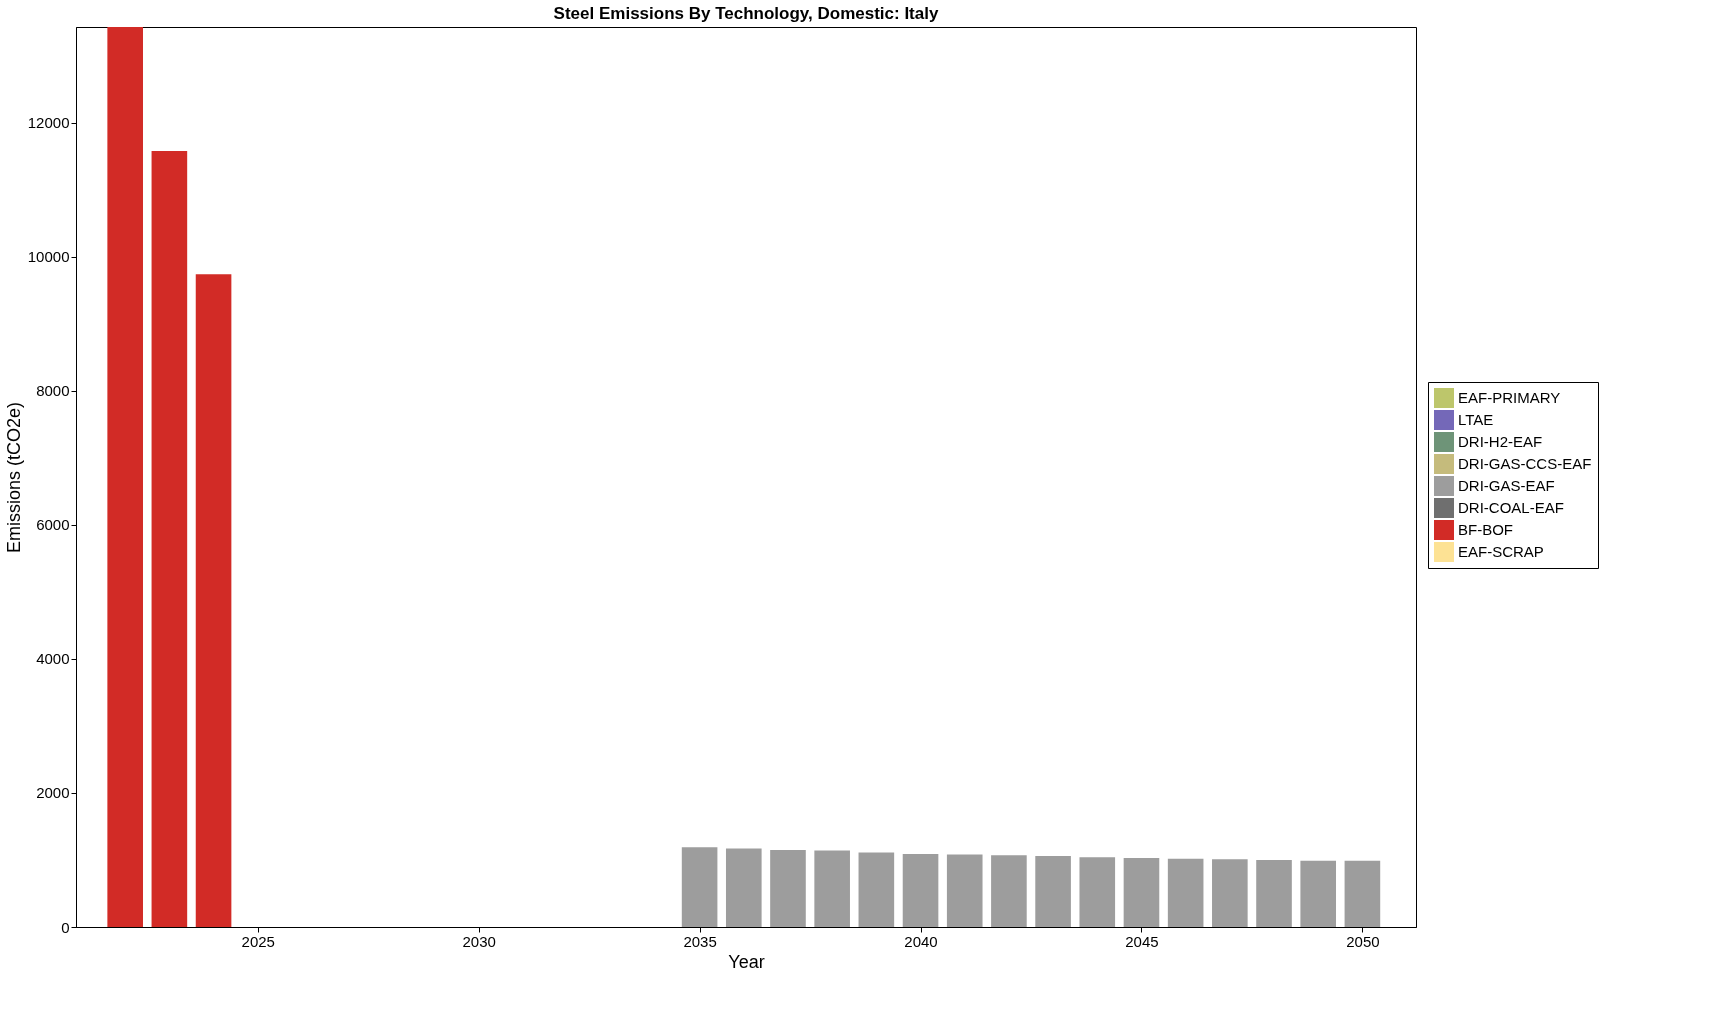  I want to click on y-tick-label: 0, so click(65, 927).